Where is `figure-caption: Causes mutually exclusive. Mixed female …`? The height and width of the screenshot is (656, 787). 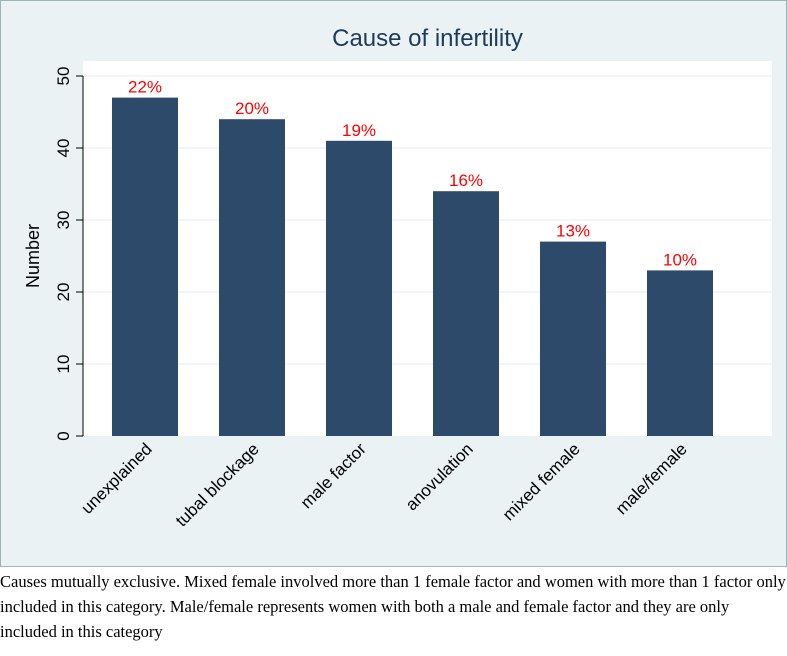 figure-caption: Causes mutually exclusive. Mixed female … is located at coordinates (393, 606).